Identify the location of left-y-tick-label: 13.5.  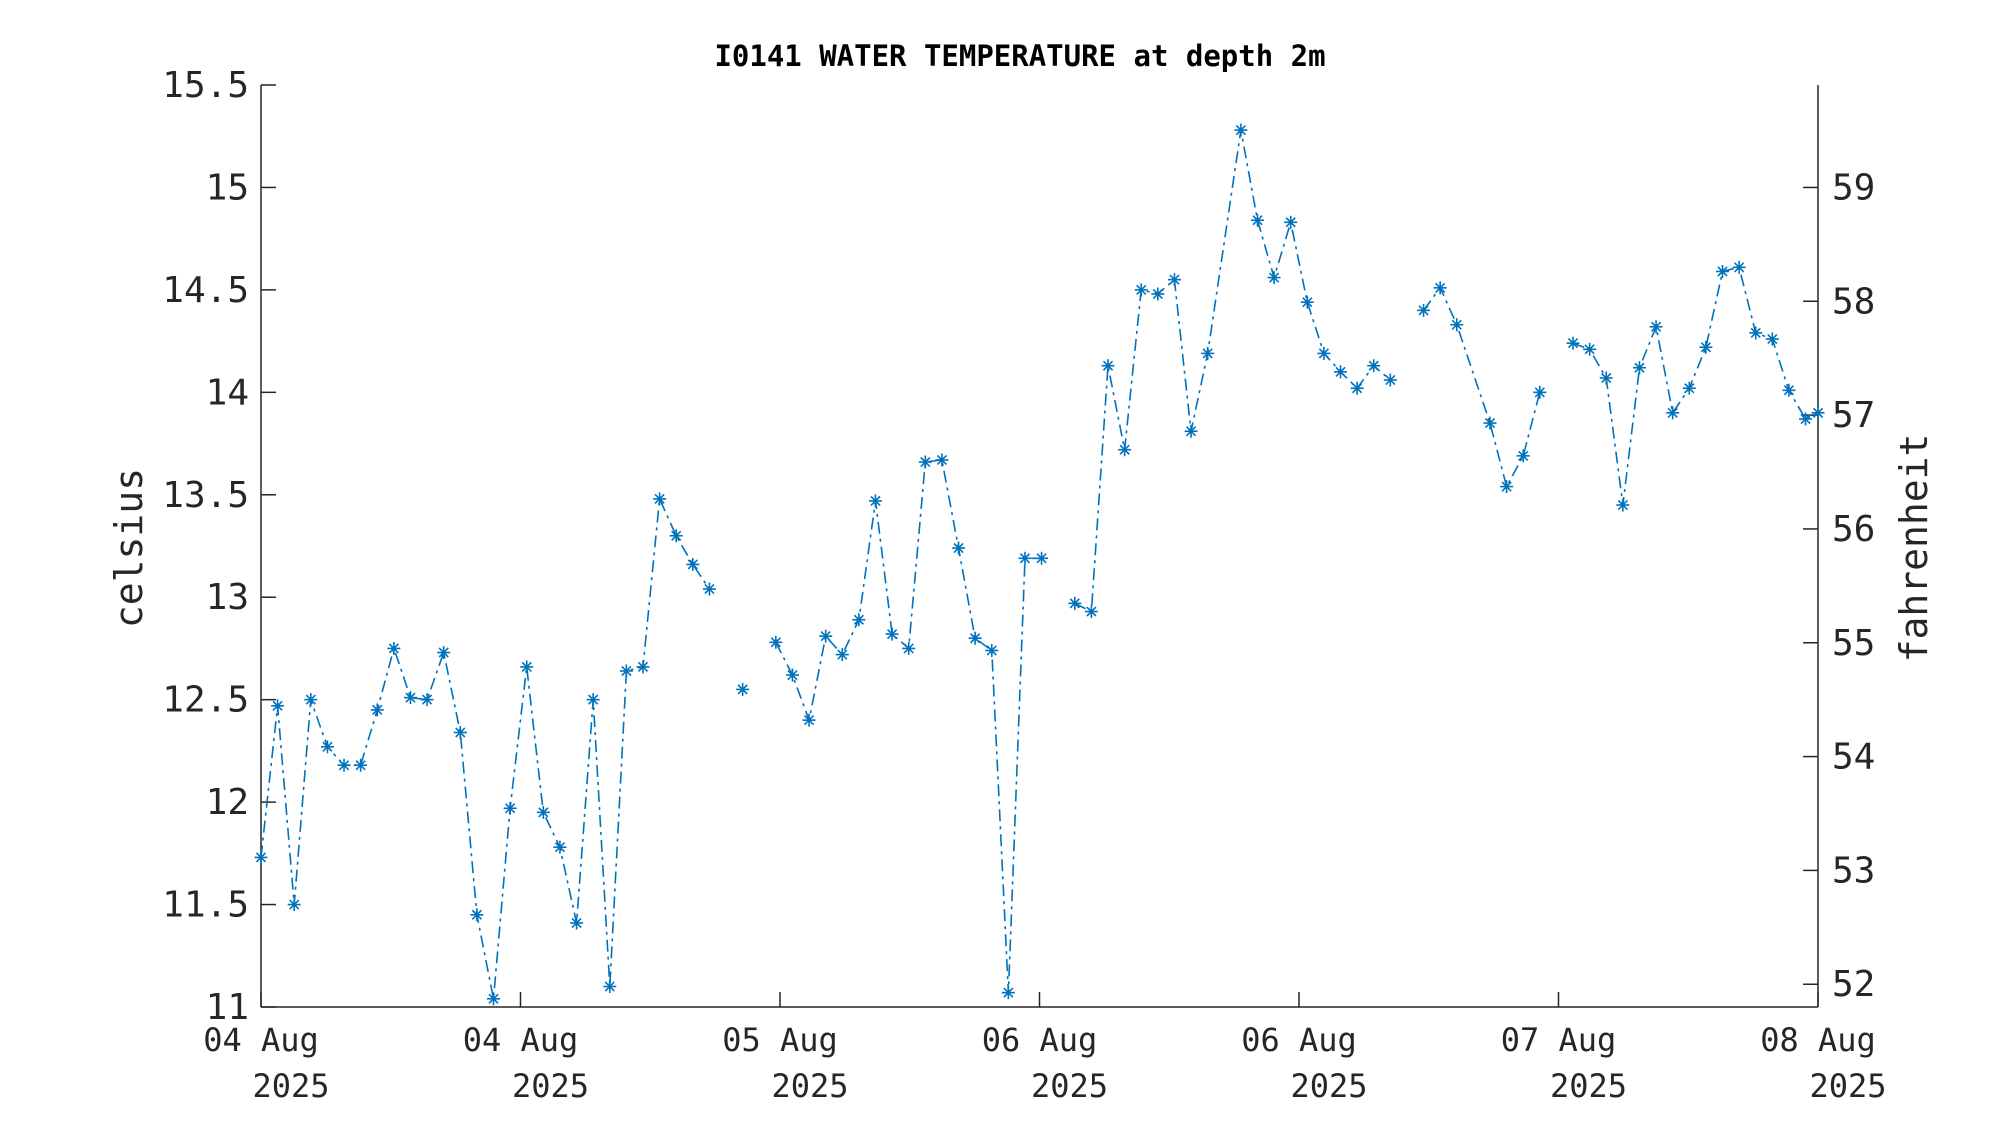
(205, 495).